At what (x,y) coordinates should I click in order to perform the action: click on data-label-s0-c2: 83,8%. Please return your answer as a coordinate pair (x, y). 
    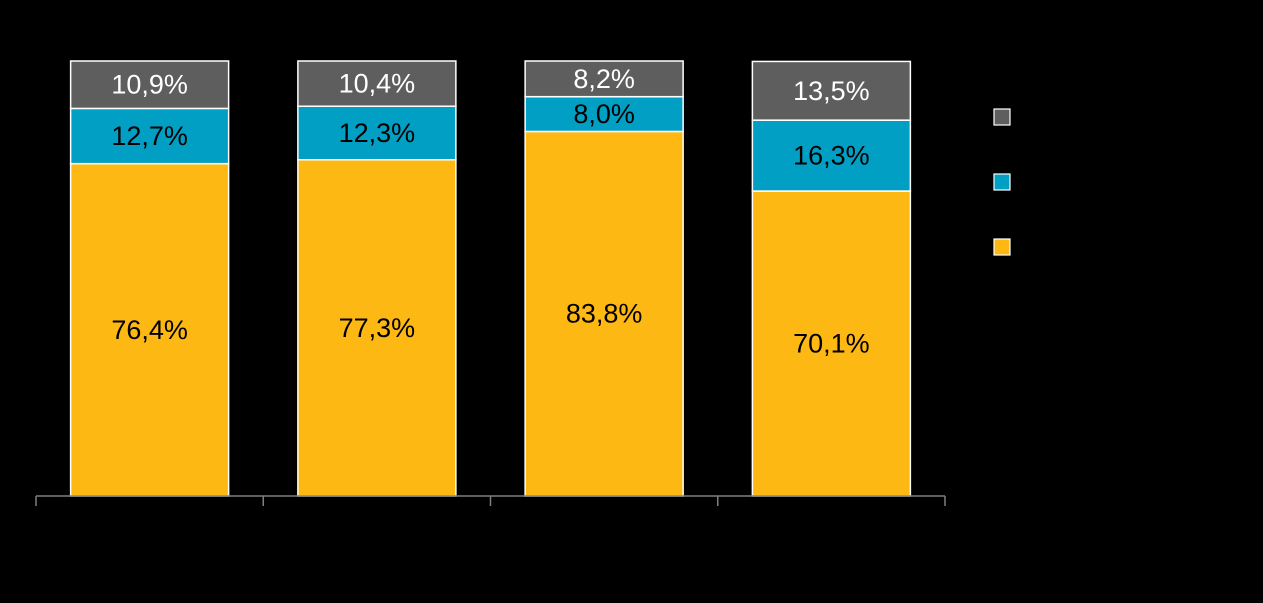
    Looking at the image, I should click on (604, 314).